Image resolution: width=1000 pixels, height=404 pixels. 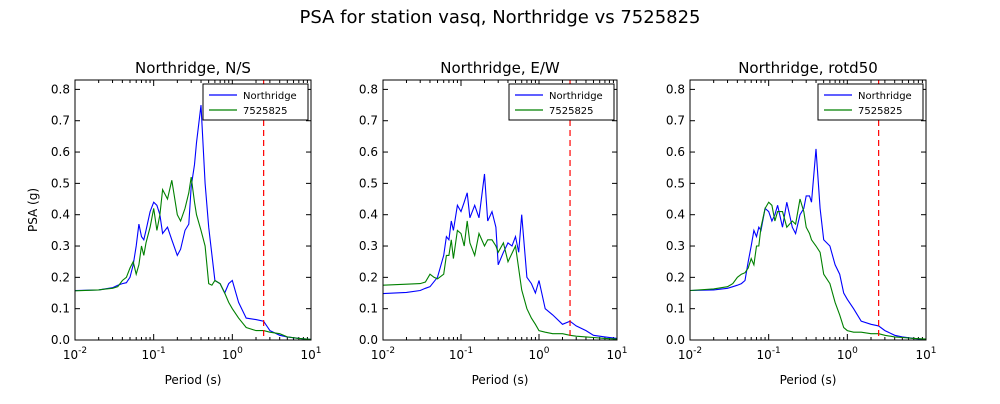 I want to click on panel-title: Northridge, E/W, so click(x=500, y=68).